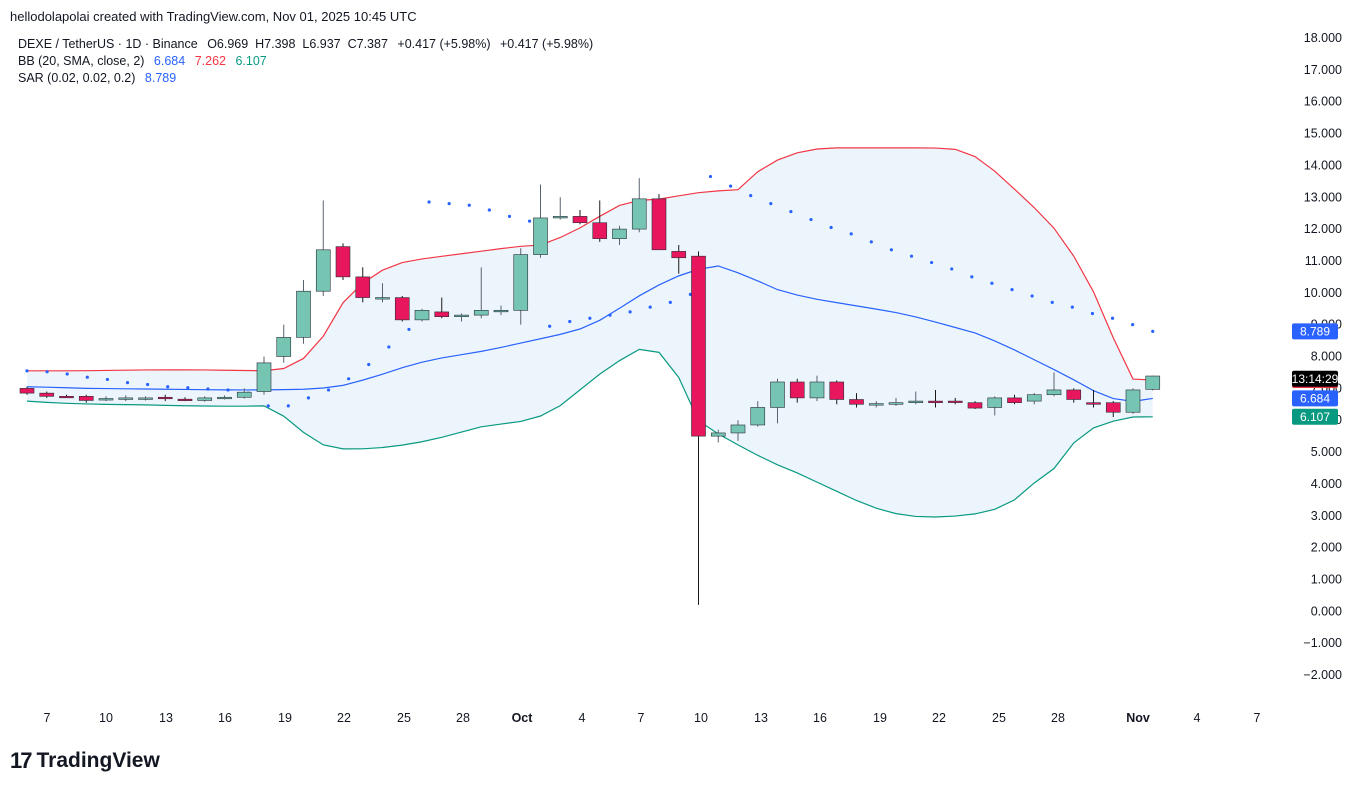 The image size is (1370, 788). What do you see at coordinates (463, 718) in the screenshot?
I see `x-tick-label: 28` at bounding box center [463, 718].